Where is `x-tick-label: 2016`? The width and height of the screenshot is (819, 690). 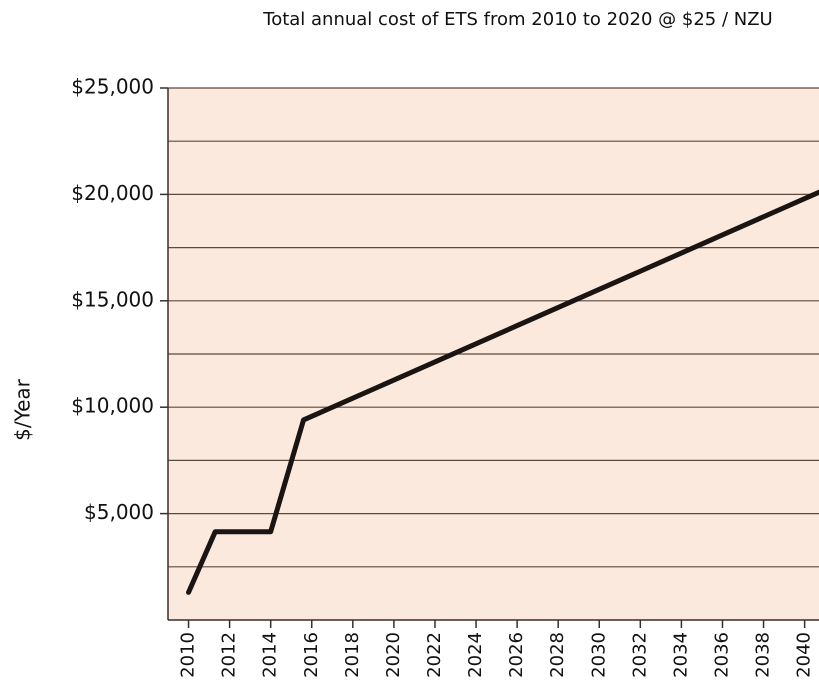
x-tick-label: 2016 is located at coordinates (311, 655).